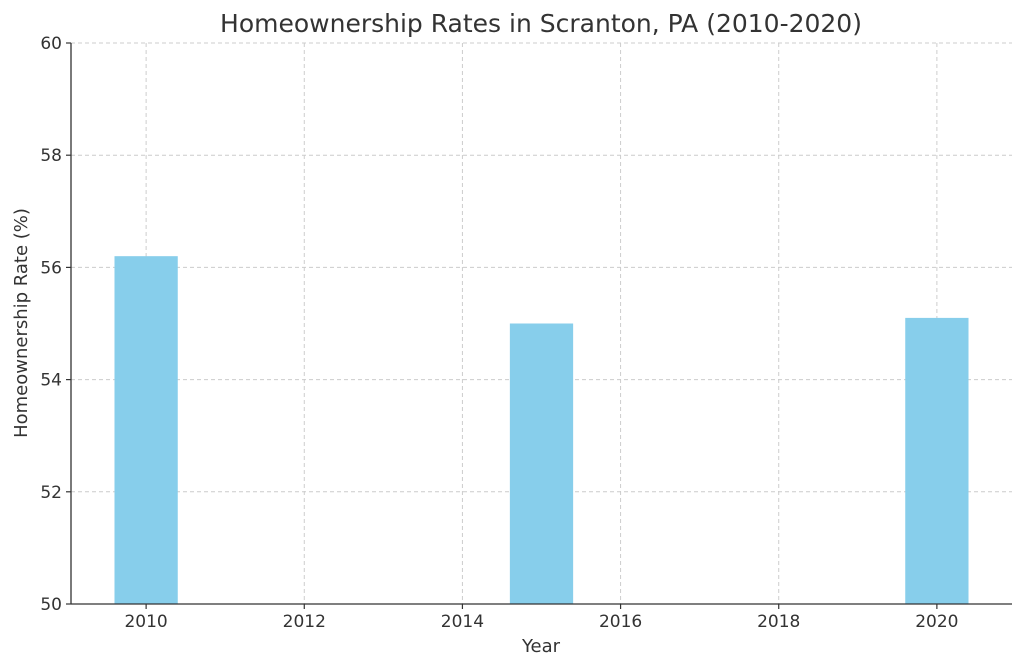 The width and height of the screenshot is (1024, 669). What do you see at coordinates (778, 622) in the screenshot?
I see `x-tick-label-2018: 2018` at bounding box center [778, 622].